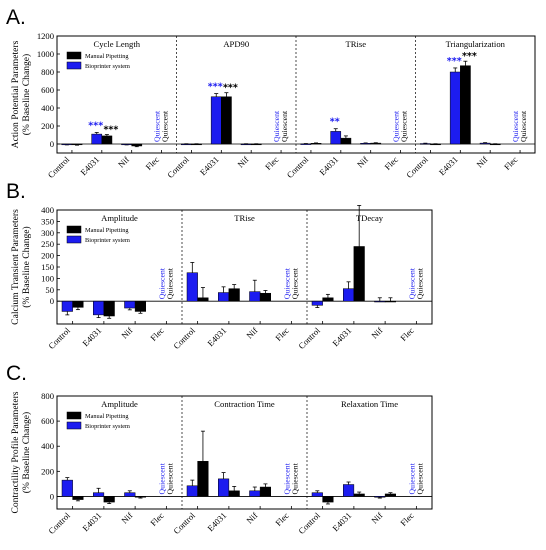  I want to click on y-tick-label: 800, so click(47, 72).